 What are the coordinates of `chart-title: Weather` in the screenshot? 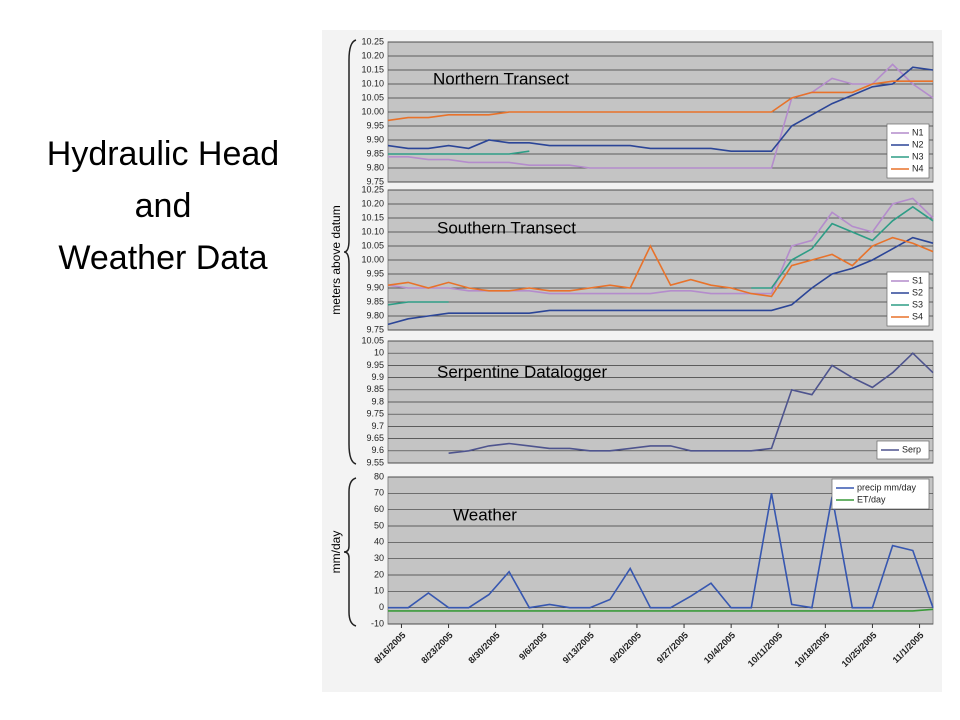 It's located at (485, 514).